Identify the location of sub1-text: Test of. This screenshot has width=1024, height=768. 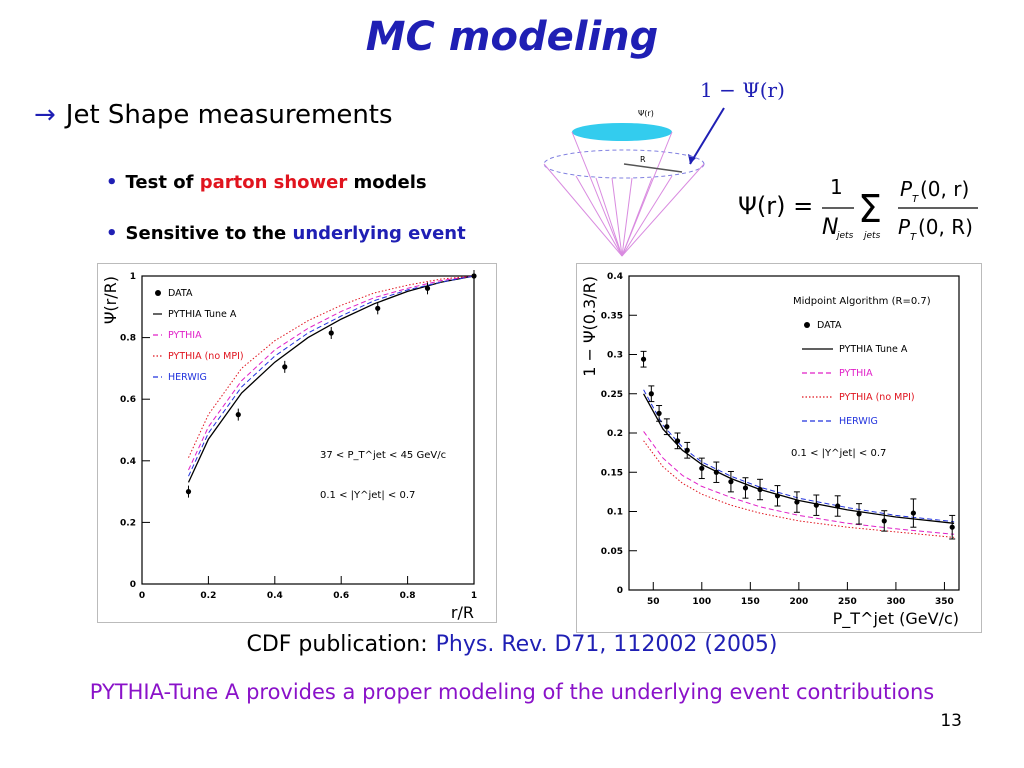
(159, 182).